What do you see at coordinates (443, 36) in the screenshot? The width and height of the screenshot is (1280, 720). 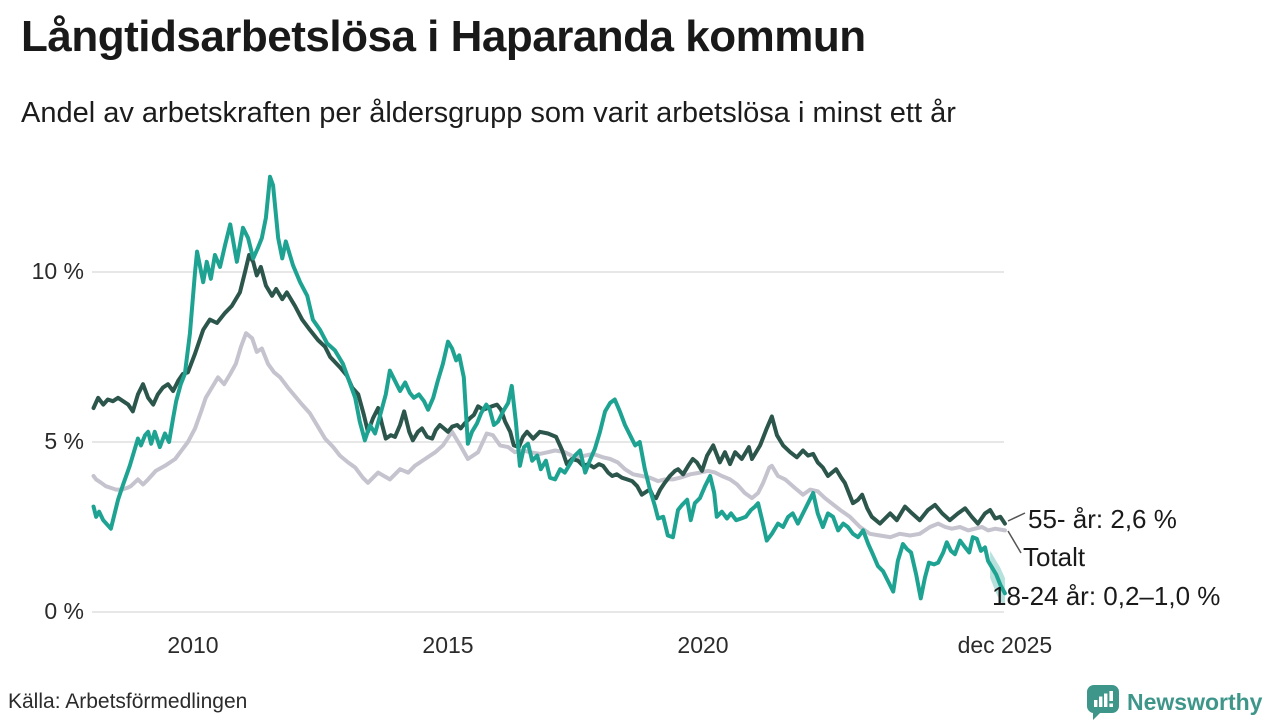 I see `chart-title: Långtidsarbetslösa i Haparanda kommun` at bounding box center [443, 36].